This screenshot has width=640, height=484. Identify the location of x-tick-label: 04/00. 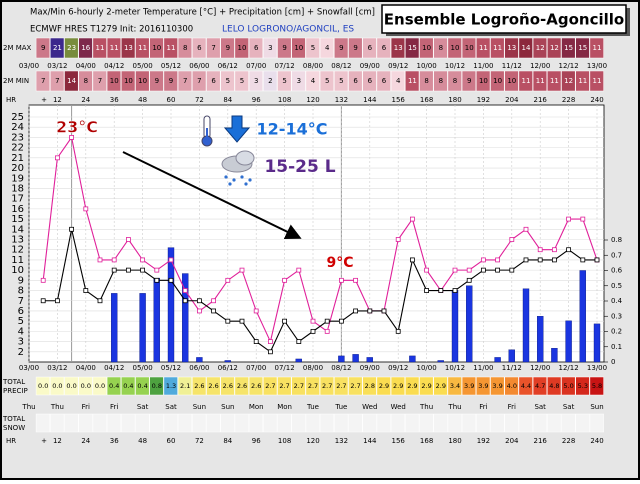
(86, 66).